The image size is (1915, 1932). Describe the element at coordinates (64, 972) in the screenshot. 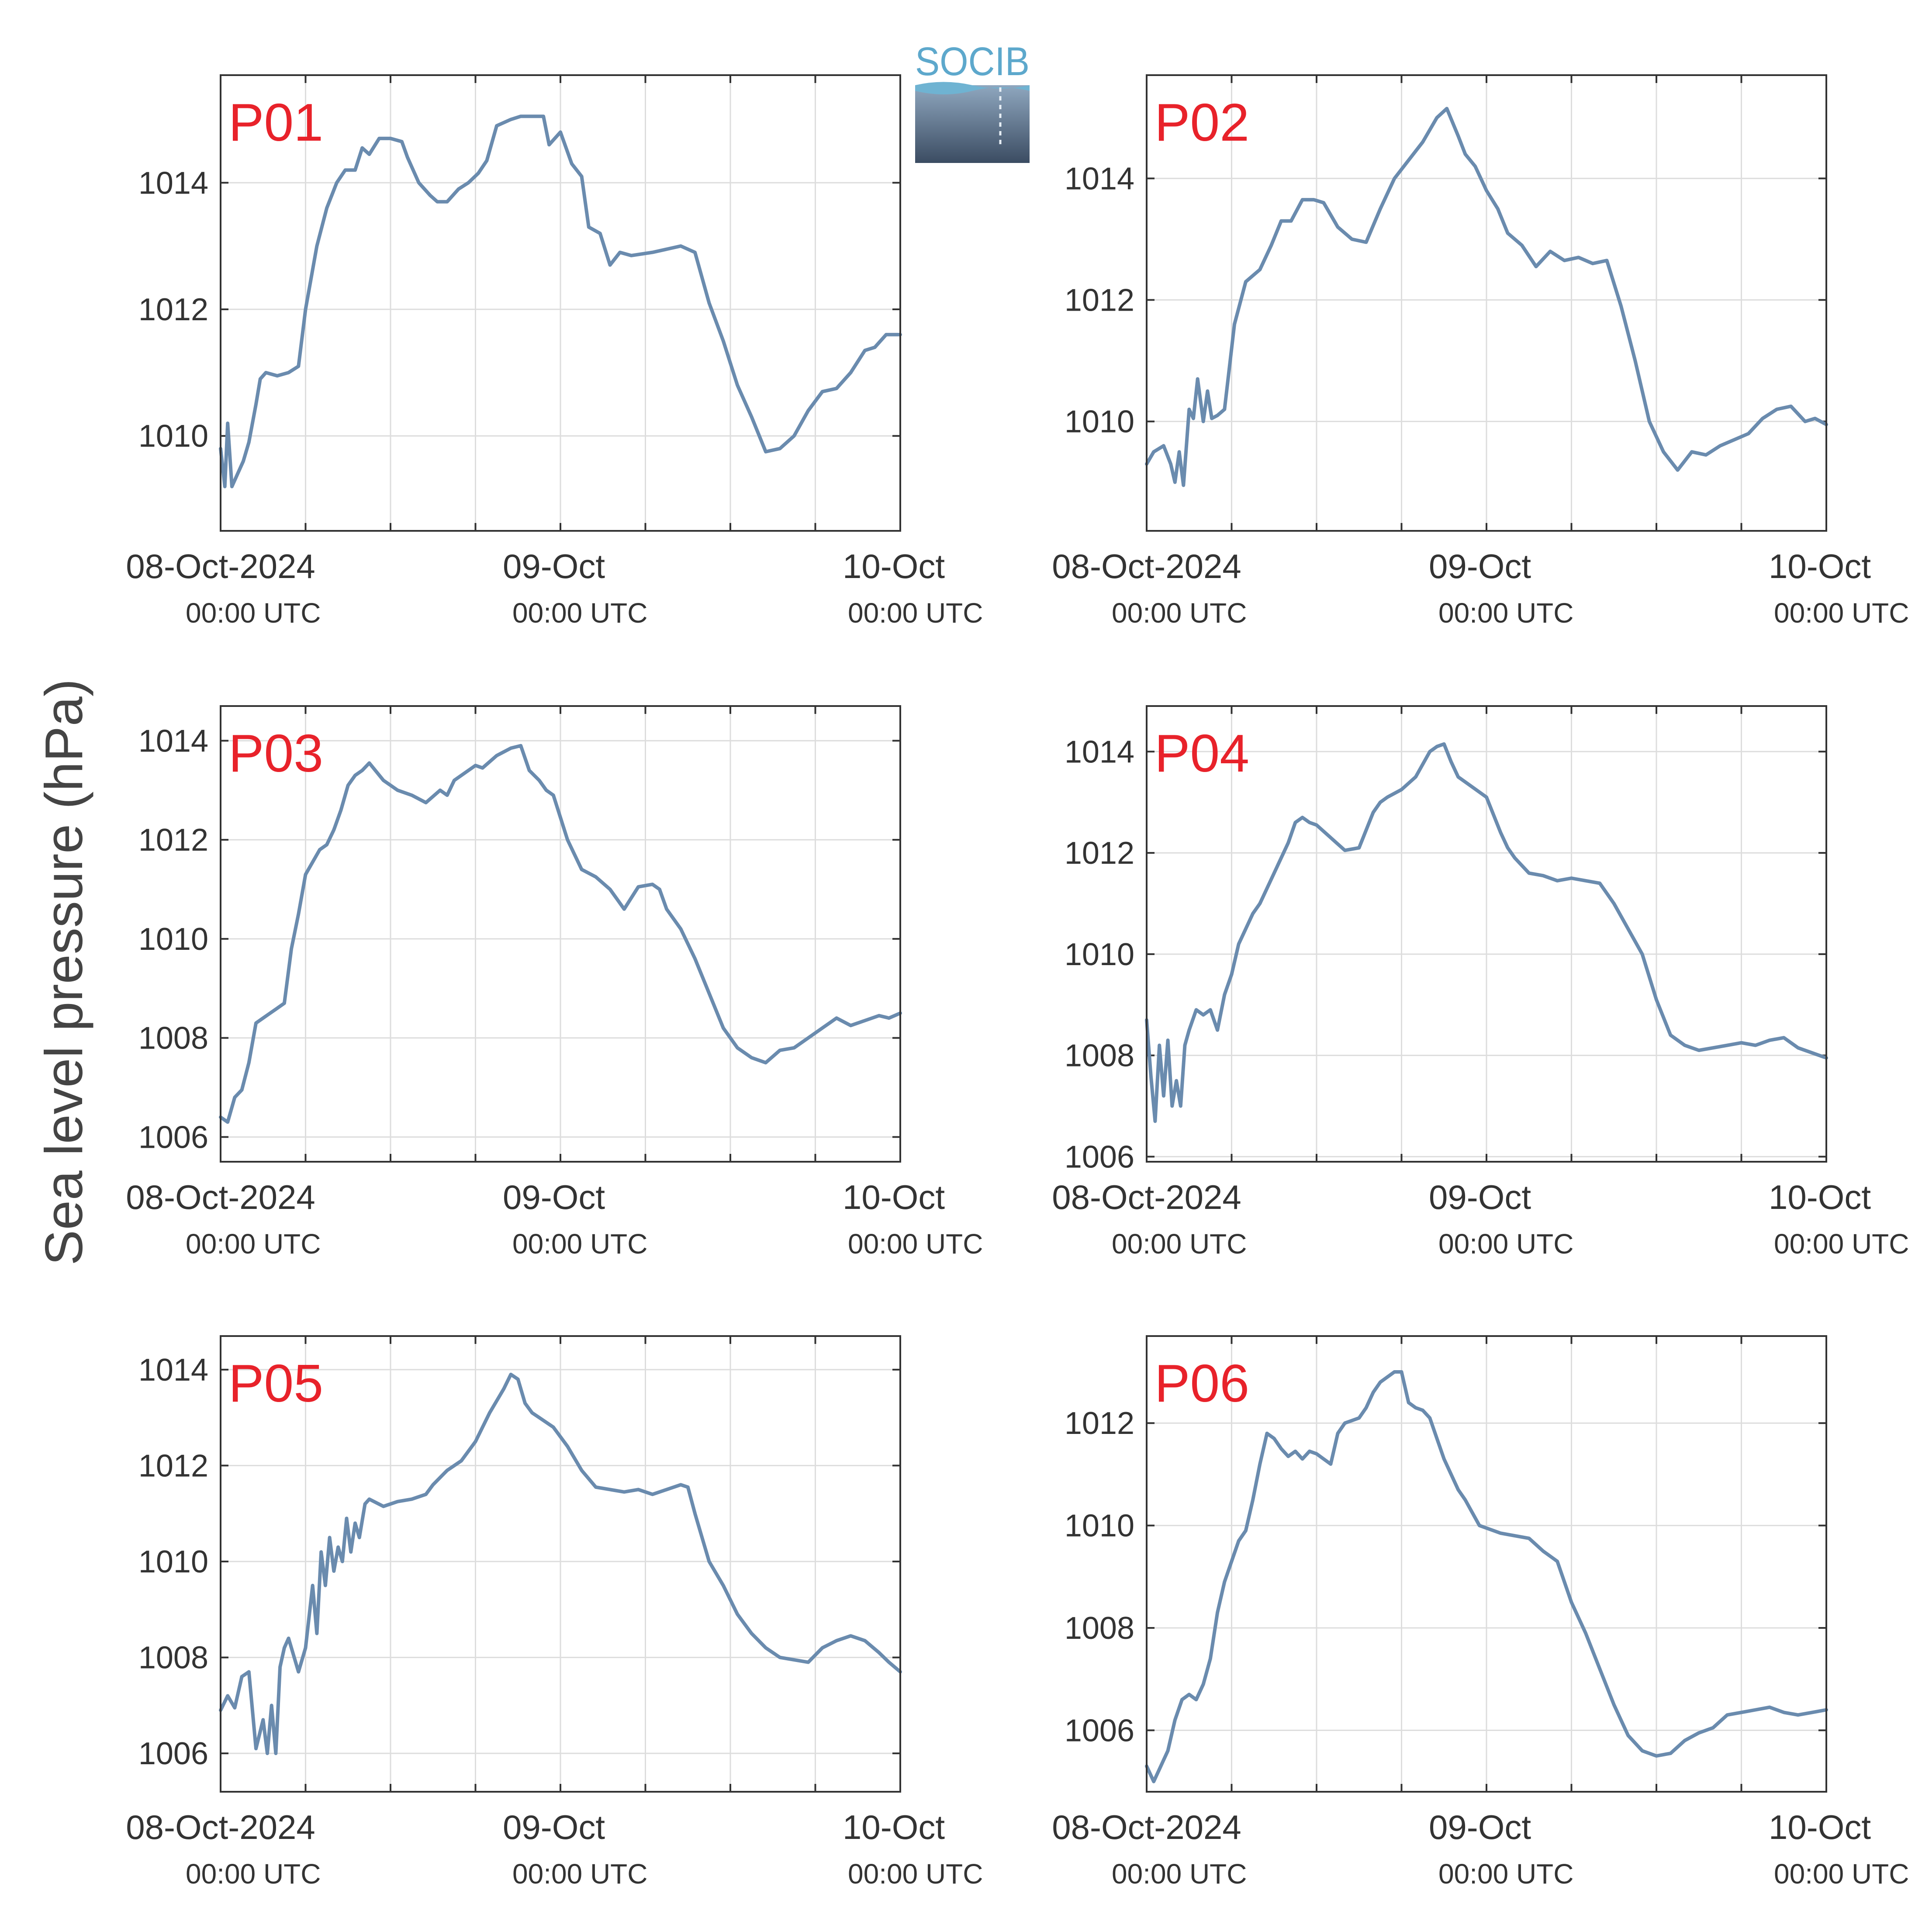

I see `y-axis-label: Sea level pressure (hPa)` at that location.